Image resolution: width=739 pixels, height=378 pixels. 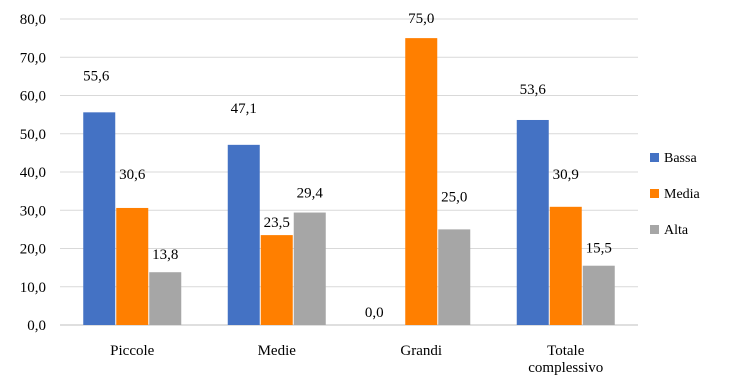 What do you see at coordinates (33, 20) in the screenshot?
I see `y-tick-label: 80,0` at bounding box center [33, 20].